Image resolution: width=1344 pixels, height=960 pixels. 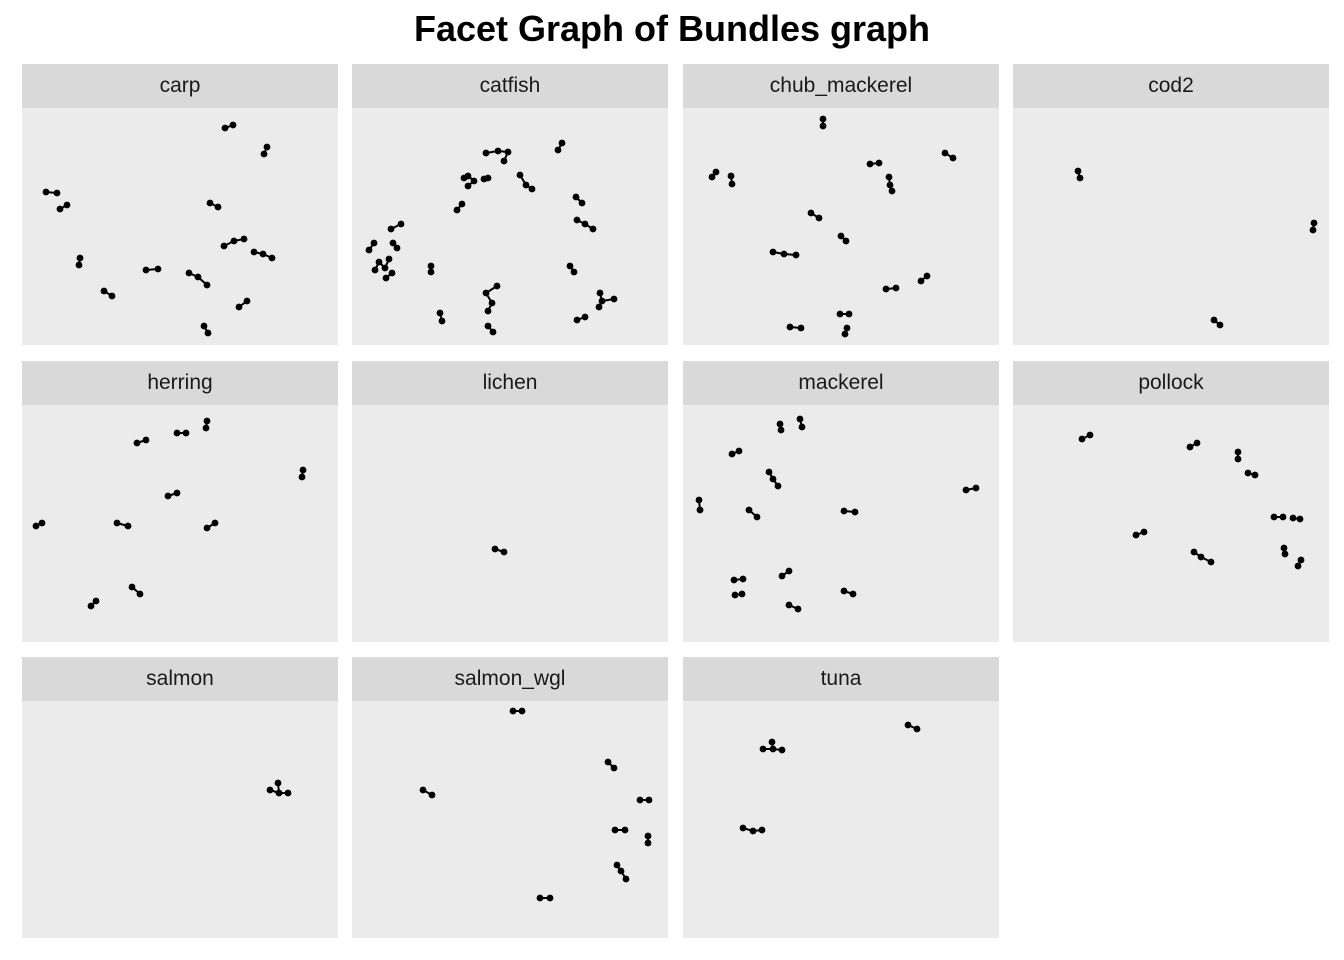 What do you see at coordinates (672, 28) in the screenshot?
I see `chart-title: Facet Graph of Bundles graph` at bounding box center [672, 28].